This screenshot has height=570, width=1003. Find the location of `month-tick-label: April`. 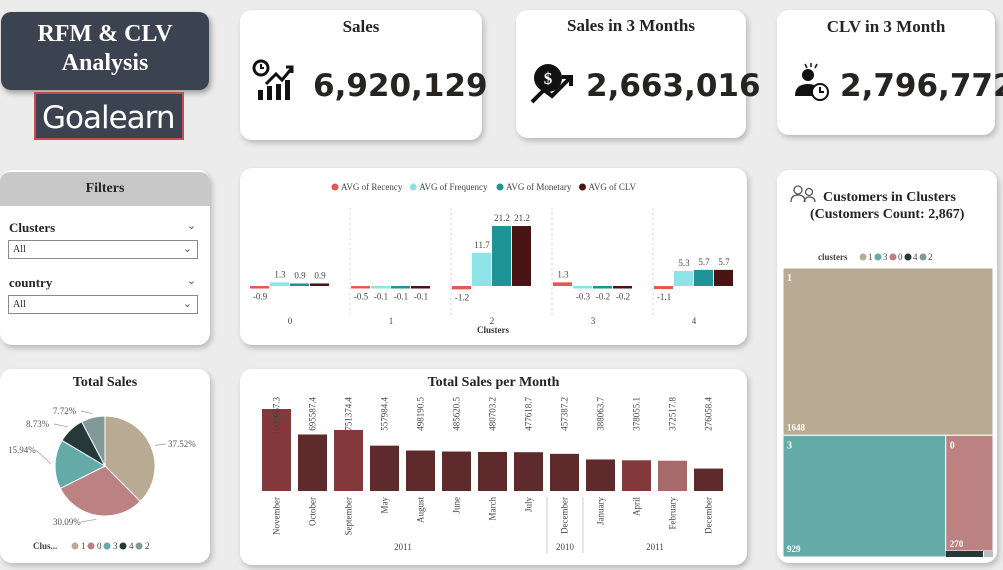

month-tick-label: April is located at coordinates (637, 506).